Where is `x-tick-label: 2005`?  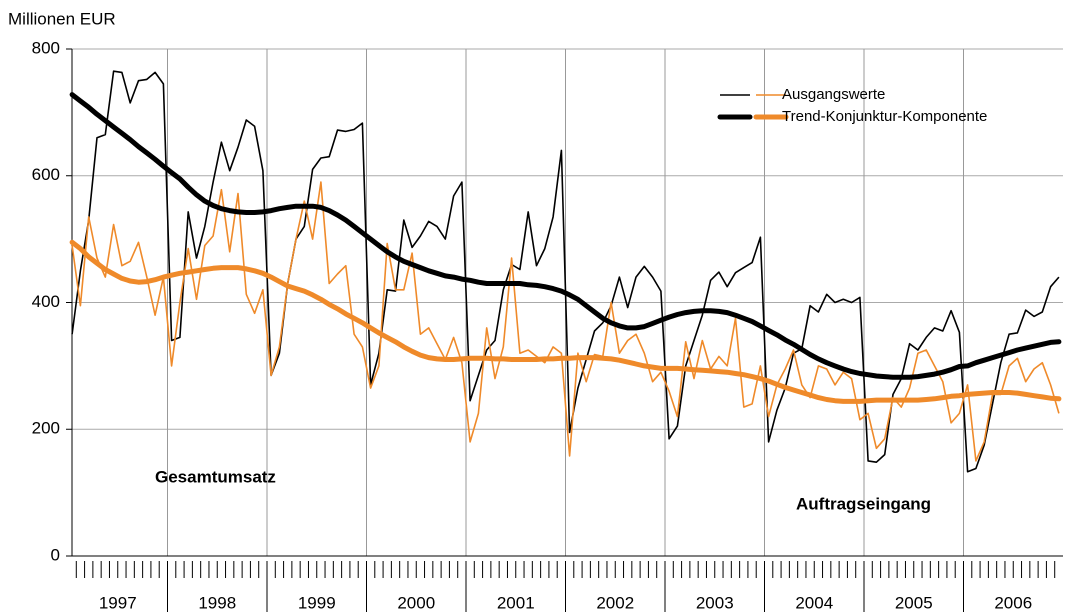
x-tick-label: 2005 is located at coordinates (914, 602).